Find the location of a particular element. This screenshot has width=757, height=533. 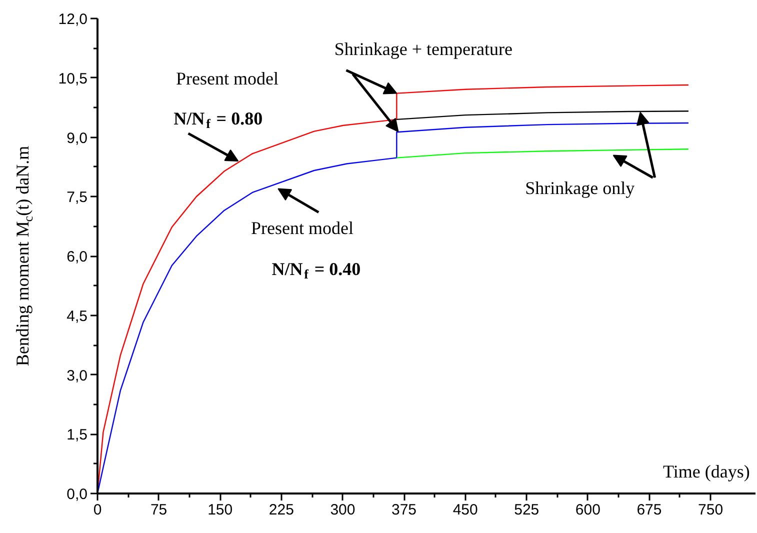

y-axis-title: Bending moment Mc(t) daN.m is located at coordinates (24, 256).